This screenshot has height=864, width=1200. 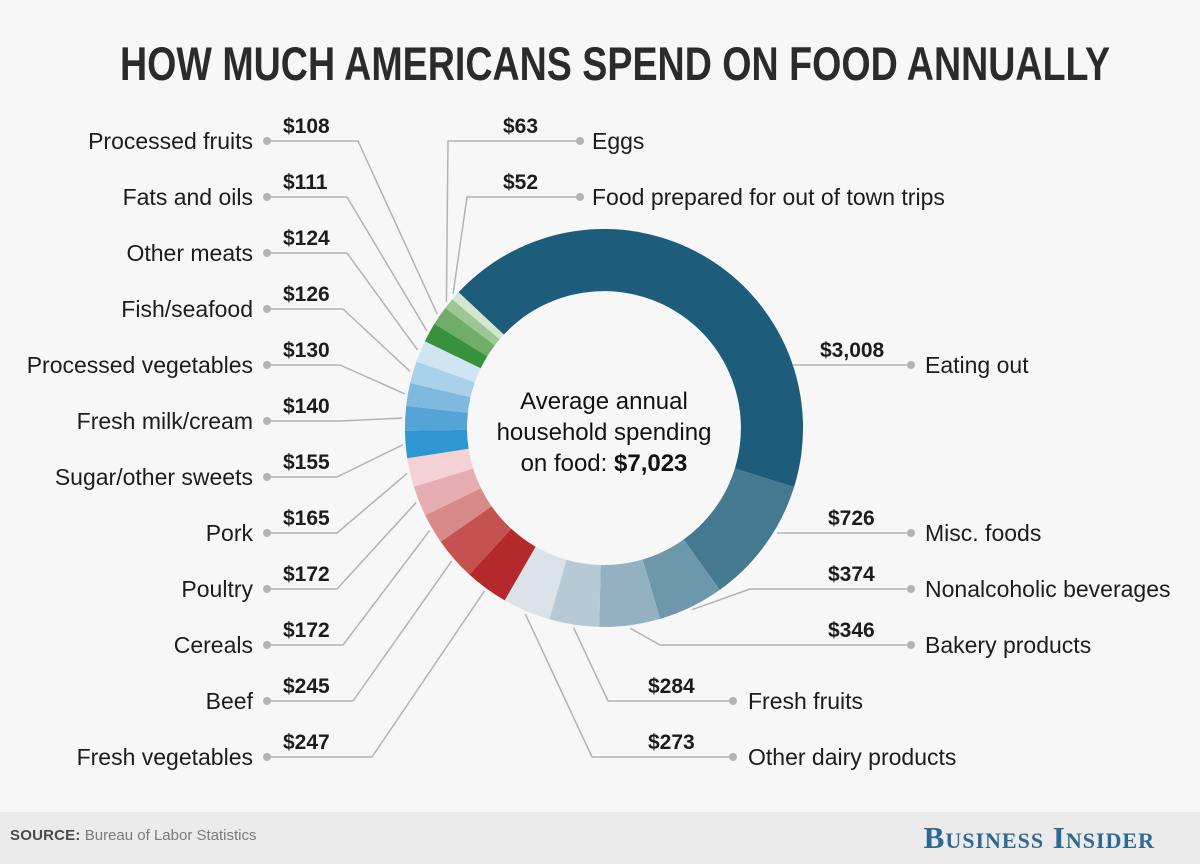 What do you see at coordinates (267, 757) in the screenshot?
I see `connector-dot-fresh-vegetables` at bounding box center [267, 757].